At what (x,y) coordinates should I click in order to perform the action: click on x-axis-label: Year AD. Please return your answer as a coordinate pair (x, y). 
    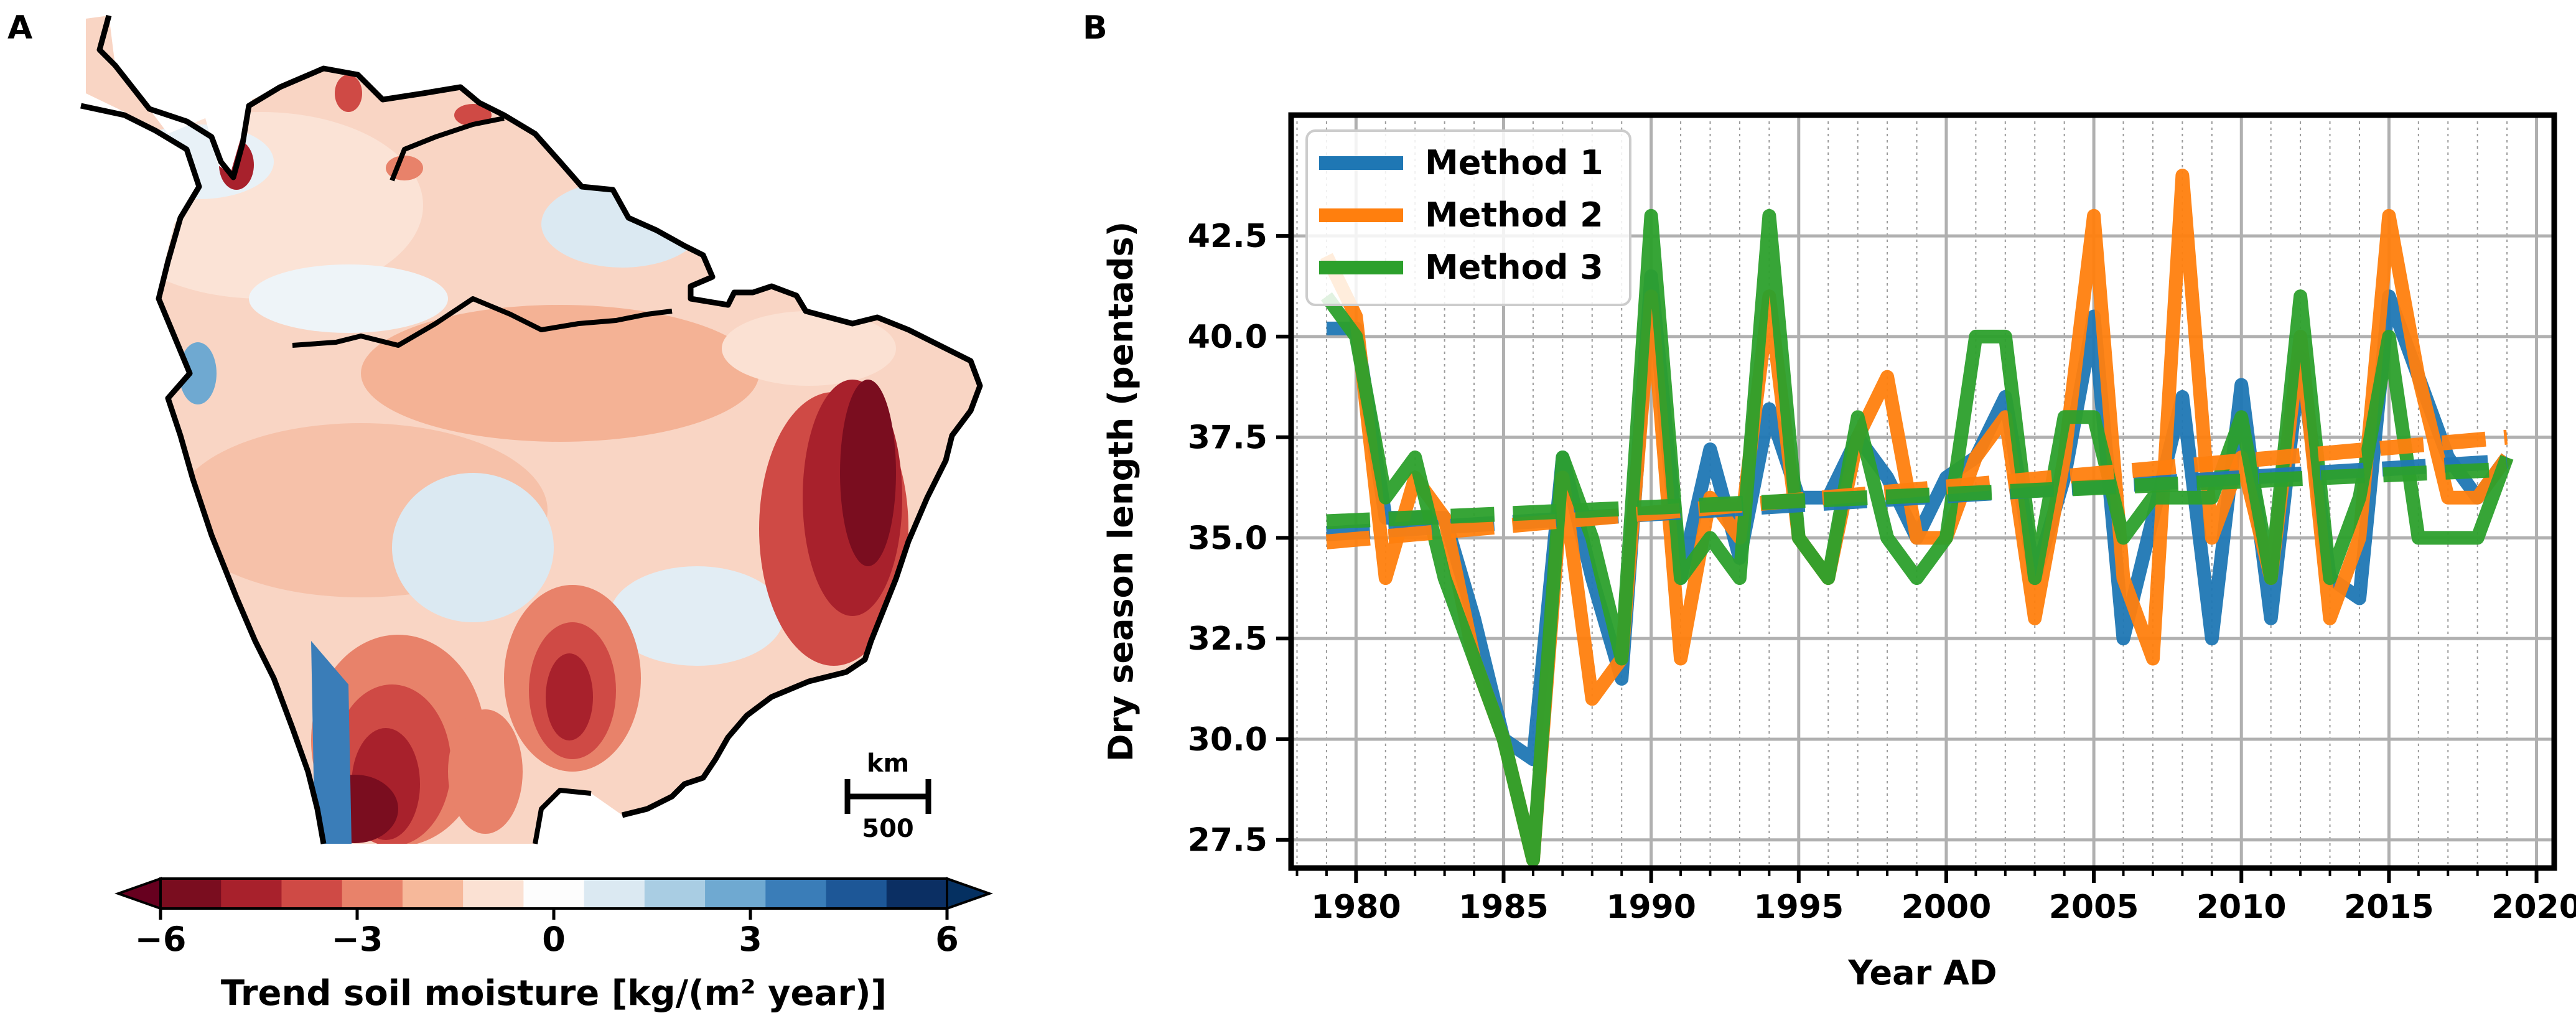
    Looking at the image, I should click on (1922, 972).